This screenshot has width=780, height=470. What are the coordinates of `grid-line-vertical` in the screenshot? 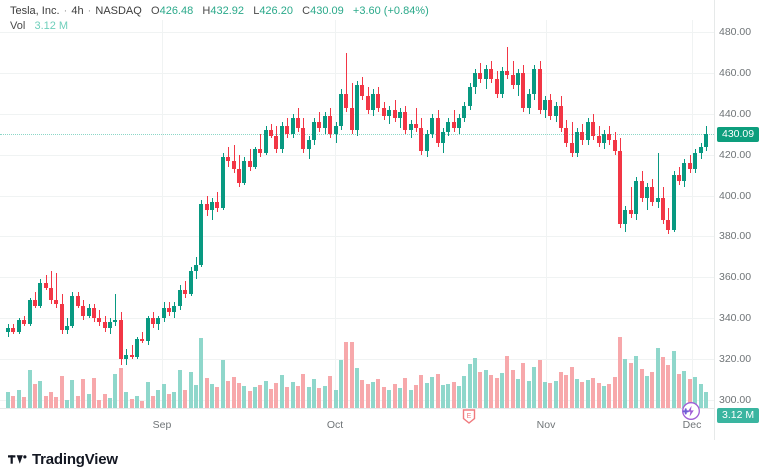 It's located at (546, 214).